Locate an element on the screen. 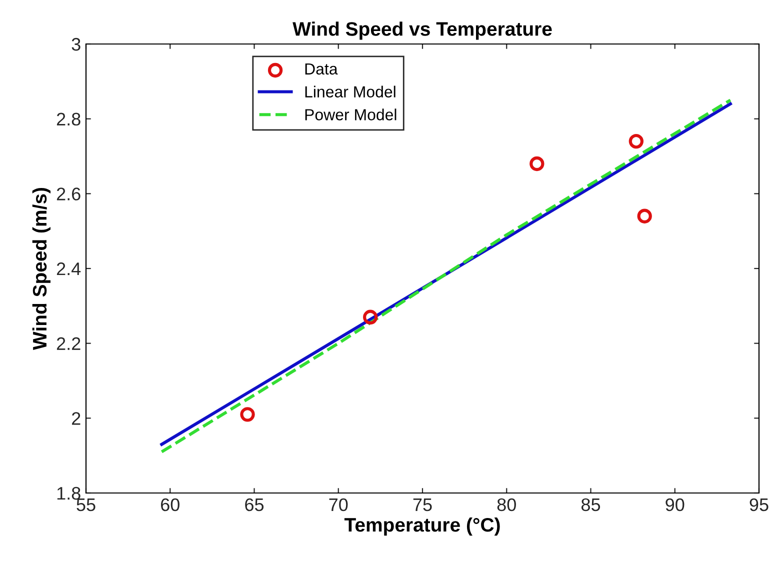 This screenshot has height=567, width=777. y-tick-label: 2.2 is located at coordinates (68, 343).